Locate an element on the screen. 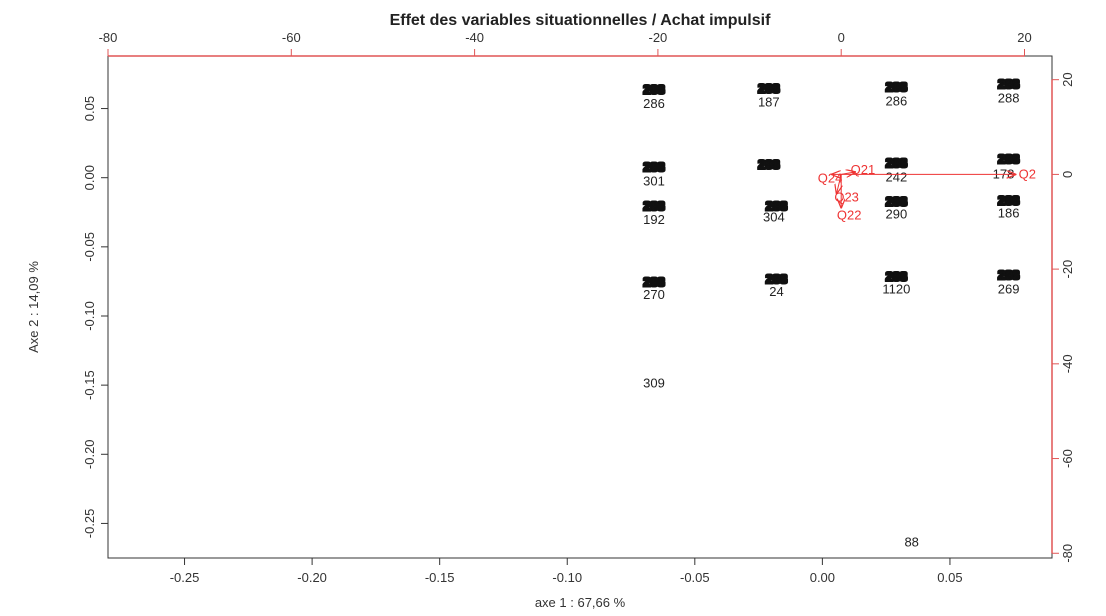 This screenshot has height=616, width=1106. right-tick-label: -80 is located at coordinates (1067, 553).